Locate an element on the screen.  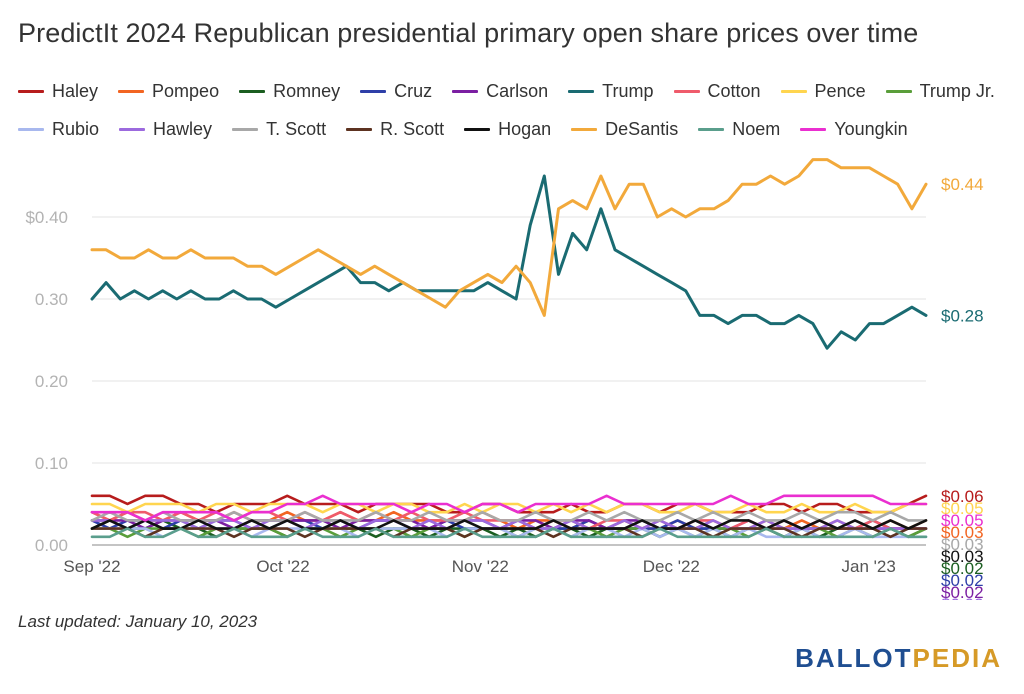
y-tick-label: $0.40 is located at coordinates (46, 217).